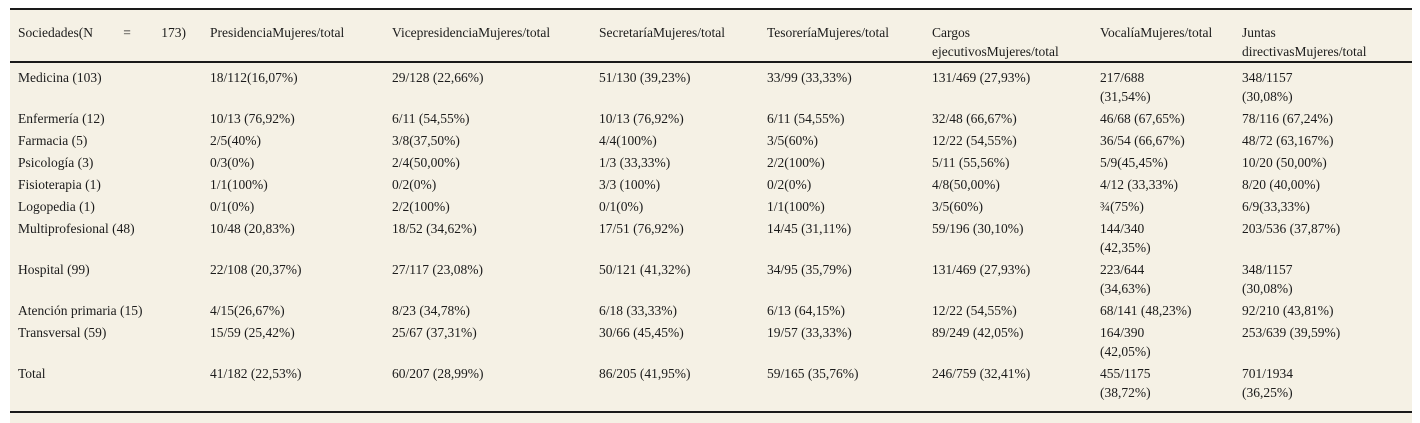 This screenshot has height=423, width=1420. What do you see at coordinates (56, 162) in the screenshot?
I see `society-cell: Psicología (3)` at bounding box center [56, 162].